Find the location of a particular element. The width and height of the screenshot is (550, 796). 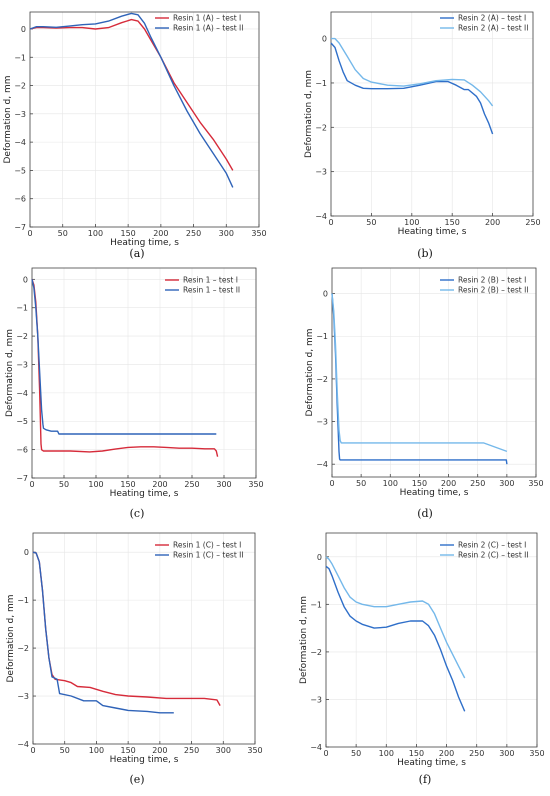

panel-e-y-tick-label: −2 is located at coordinates (23, 648).